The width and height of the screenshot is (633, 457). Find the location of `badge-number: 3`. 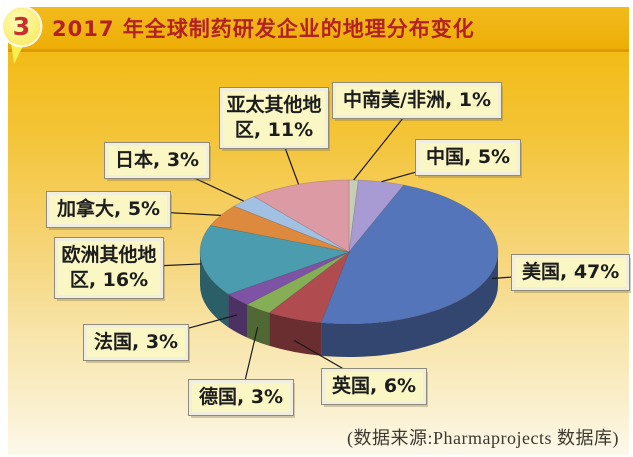

badge-number: 3 is located at coordinates (21, 26).